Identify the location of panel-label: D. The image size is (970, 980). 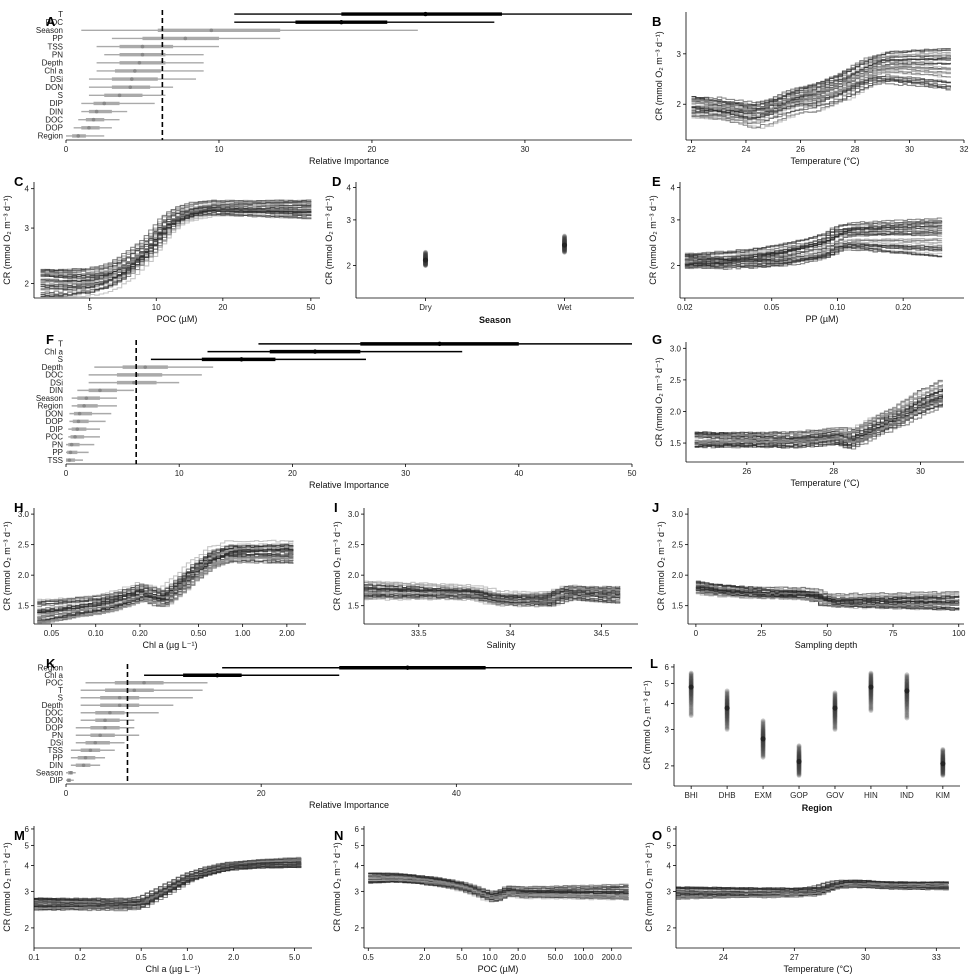
(336, 181).